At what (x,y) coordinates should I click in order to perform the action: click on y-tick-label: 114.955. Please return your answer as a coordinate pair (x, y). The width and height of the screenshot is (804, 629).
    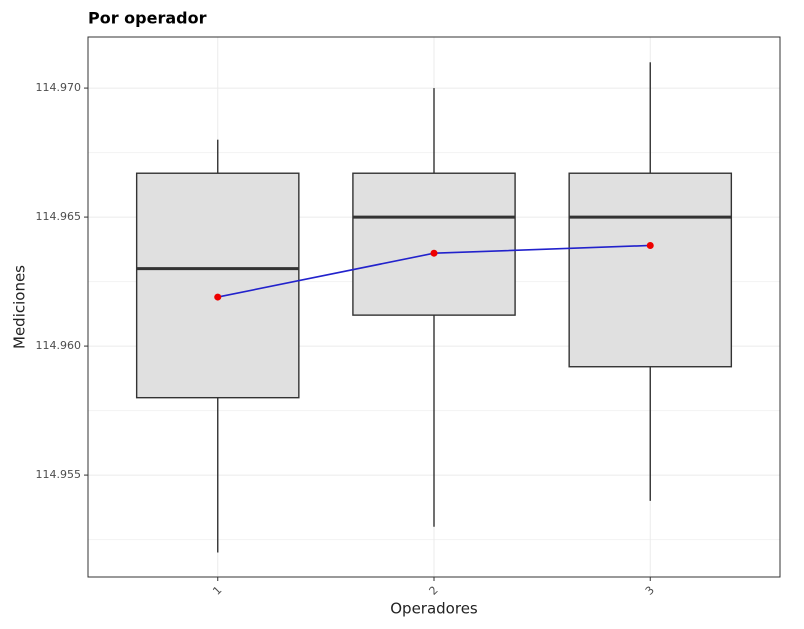
    Looking at the image, I should click on (59, 474).